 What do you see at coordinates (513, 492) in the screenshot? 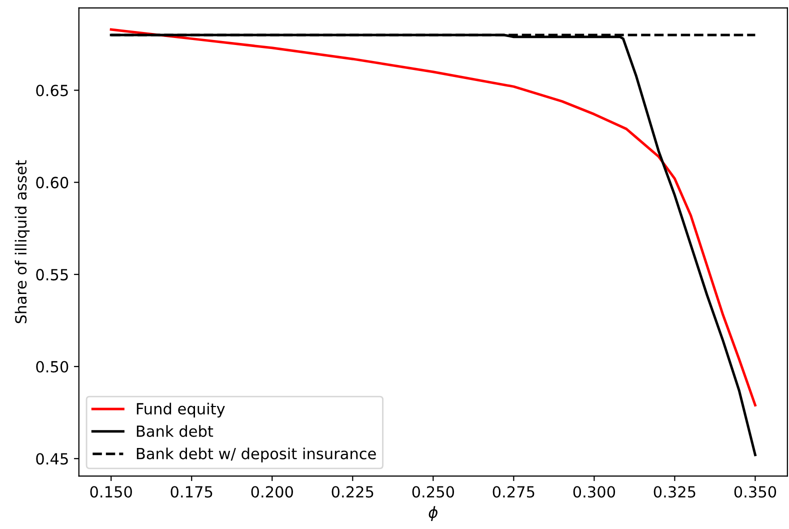
I see `x-tick-label: 0.275` at bounding box center [513, 492].